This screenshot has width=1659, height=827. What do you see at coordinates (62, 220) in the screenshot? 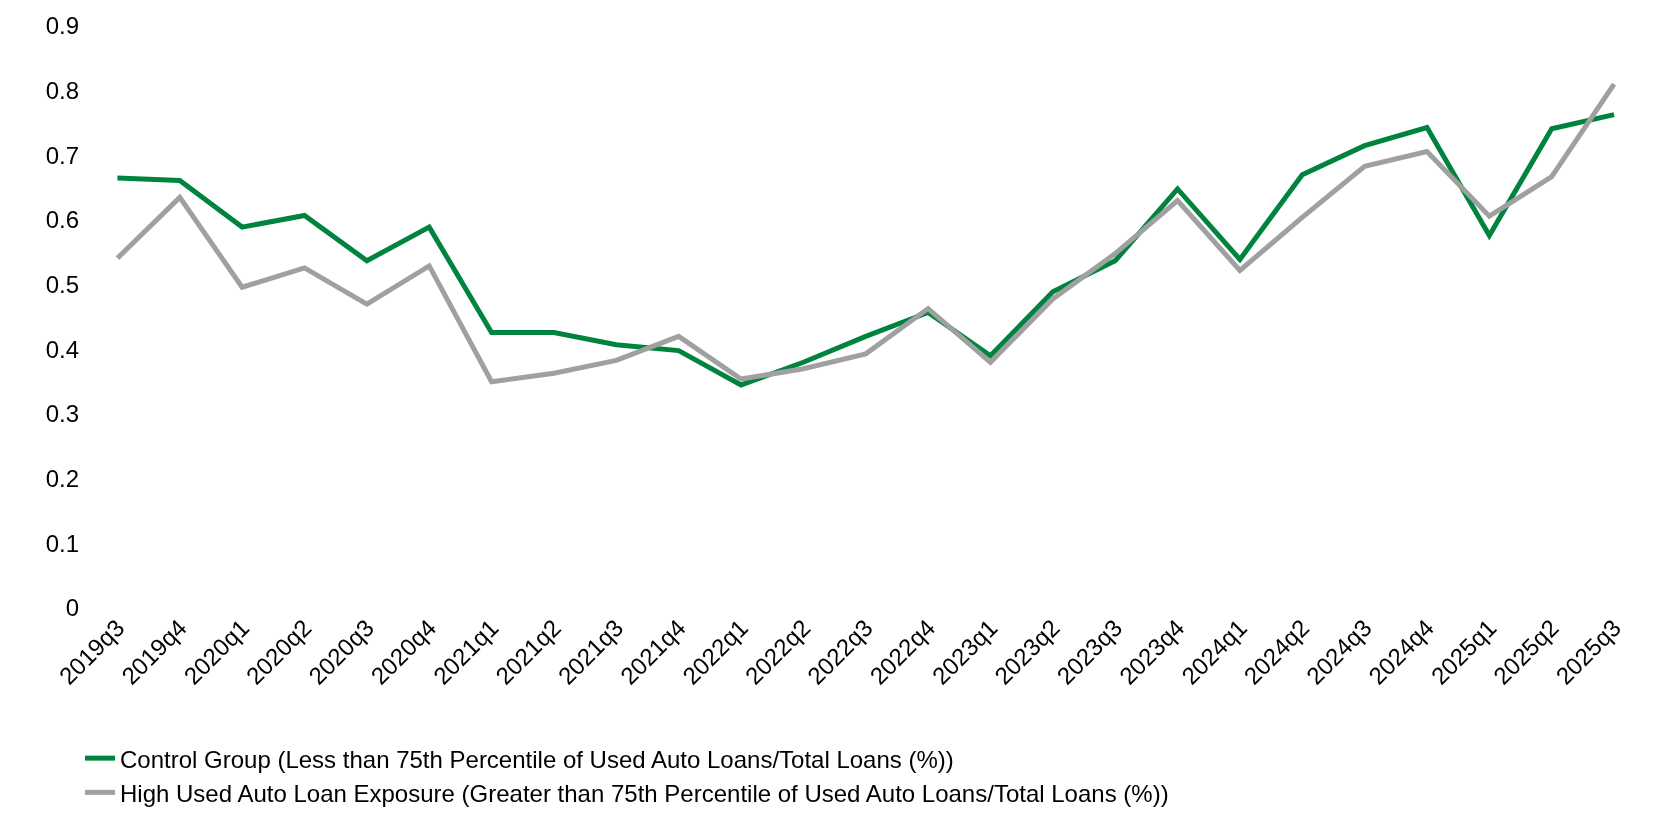
I see `y-tick-label: 0.6` at bounding box center [62, 220].